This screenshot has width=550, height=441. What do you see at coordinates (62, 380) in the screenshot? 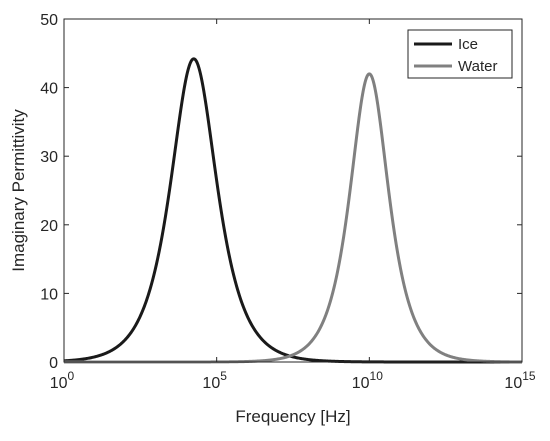
I see `x-tick-label: 10⁰` at bounding box center [62, 380].